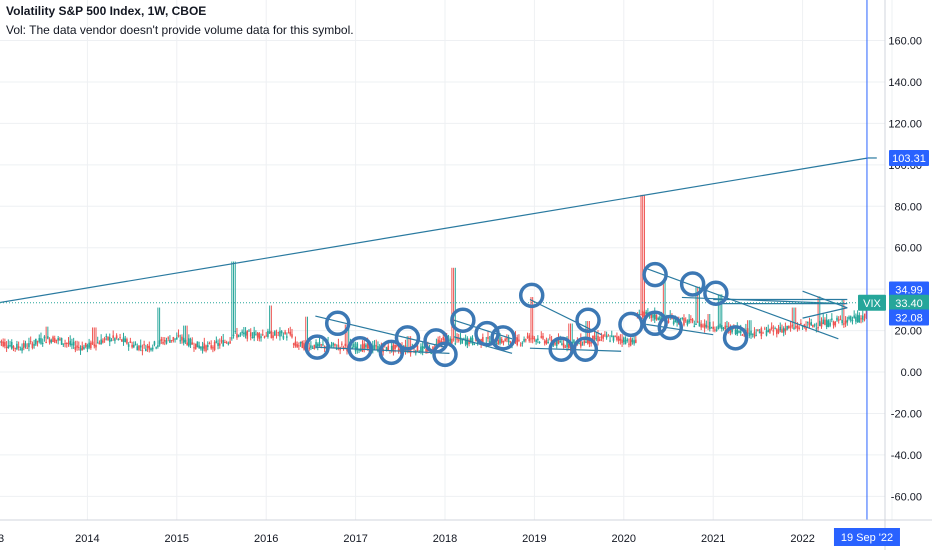 The image size is (932, 550). Describe the element at coordinates (909, 317) in the screenshot. I see `price-label-32-08: 32.08` at that location.